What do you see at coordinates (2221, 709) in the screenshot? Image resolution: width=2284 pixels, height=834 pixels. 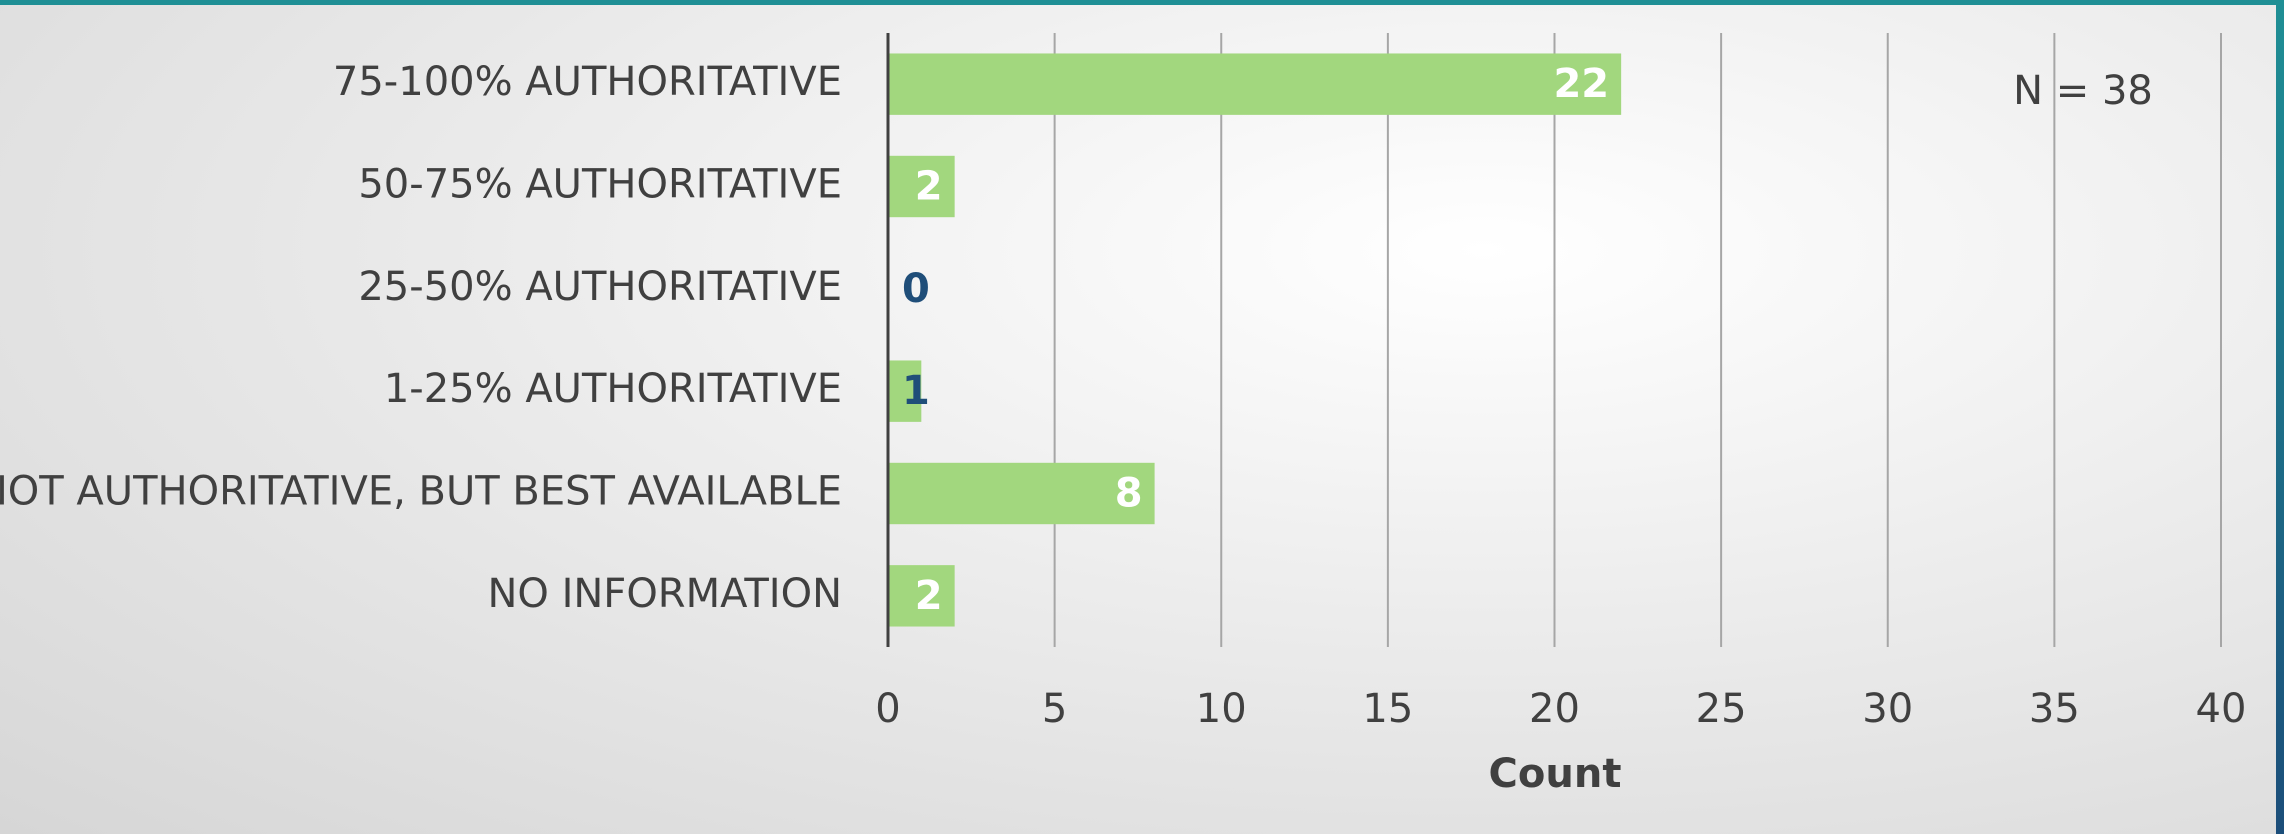 I see `x-tick-label: 40` at bounding box center [2221, 709].